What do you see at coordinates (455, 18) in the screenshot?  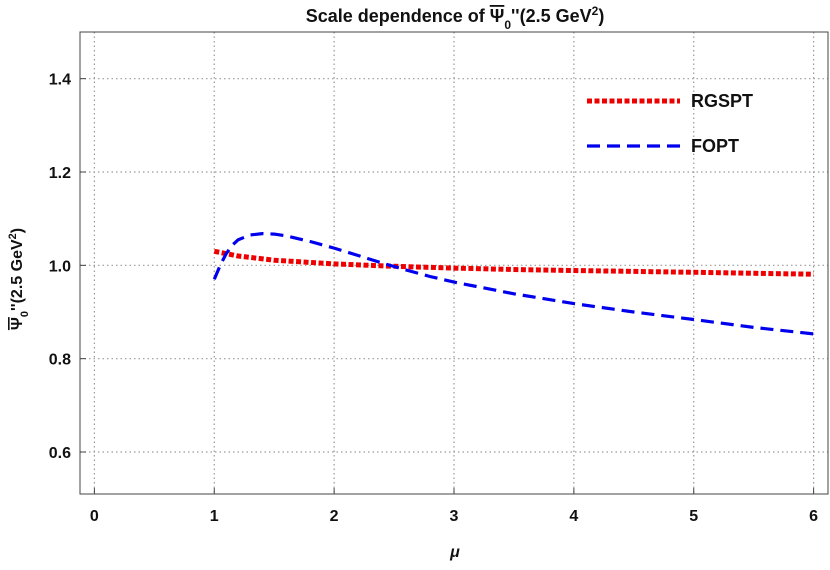 I see `chart-title: Scale dependence of Ψ0''(2.5 GeV2)` at bounding box center [455, 18].